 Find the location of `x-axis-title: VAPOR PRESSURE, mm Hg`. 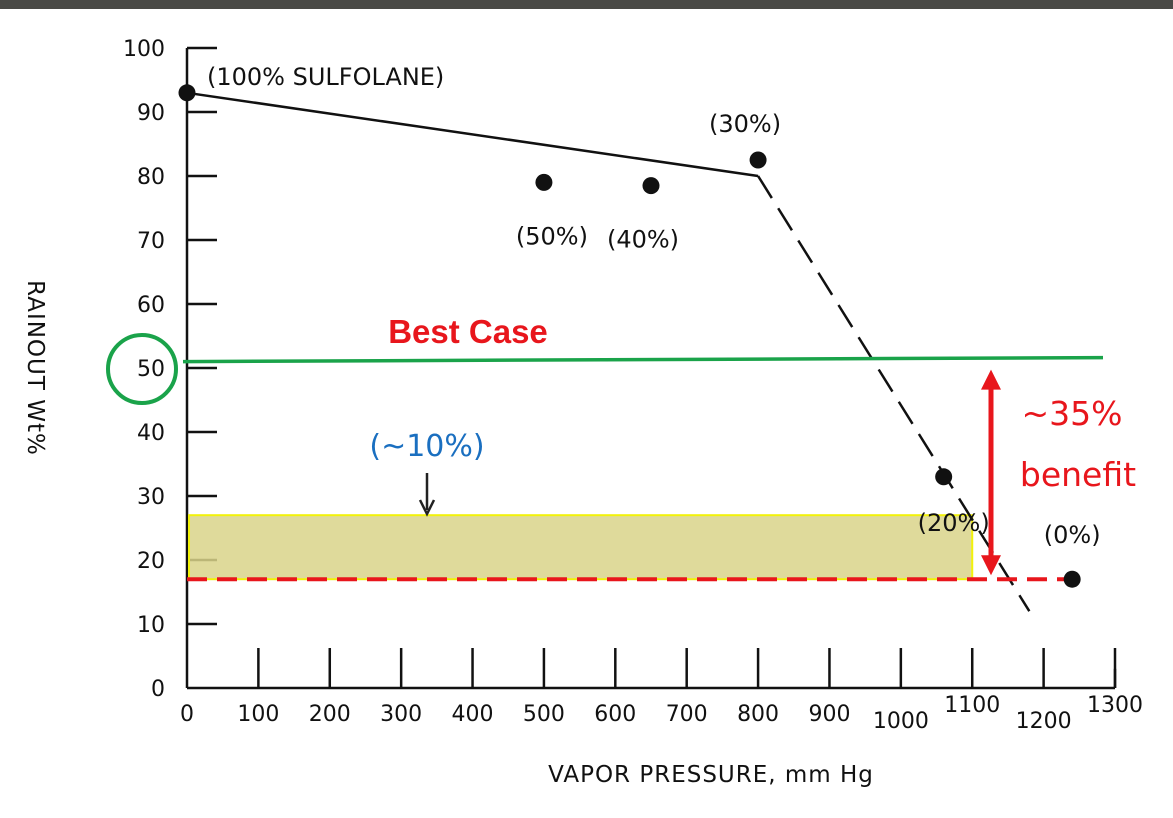

x-axis-title: VAPOR PRESSURE, mm Hg is located at coordinates (711, 775).